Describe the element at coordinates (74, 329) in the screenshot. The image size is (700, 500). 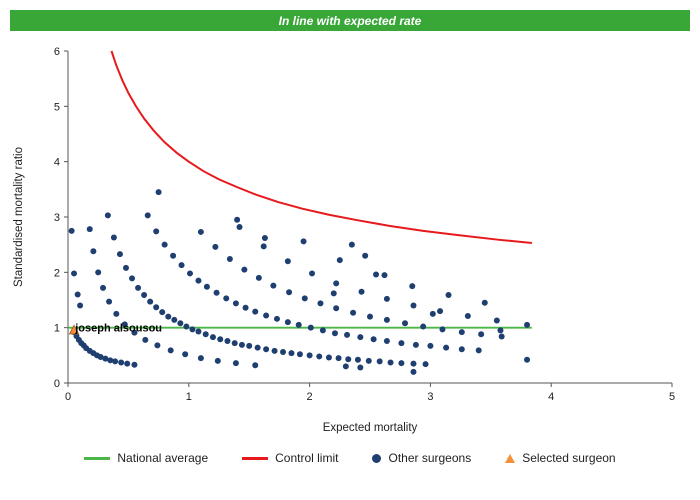
I see `selected-surgeon-marker` at that location.